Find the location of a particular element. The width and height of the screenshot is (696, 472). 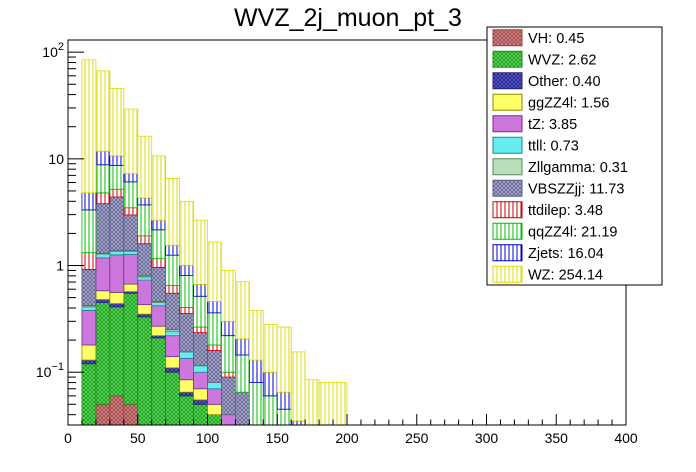

legend-label: WVZ: 2.62 is located at coordinates (562, 60).